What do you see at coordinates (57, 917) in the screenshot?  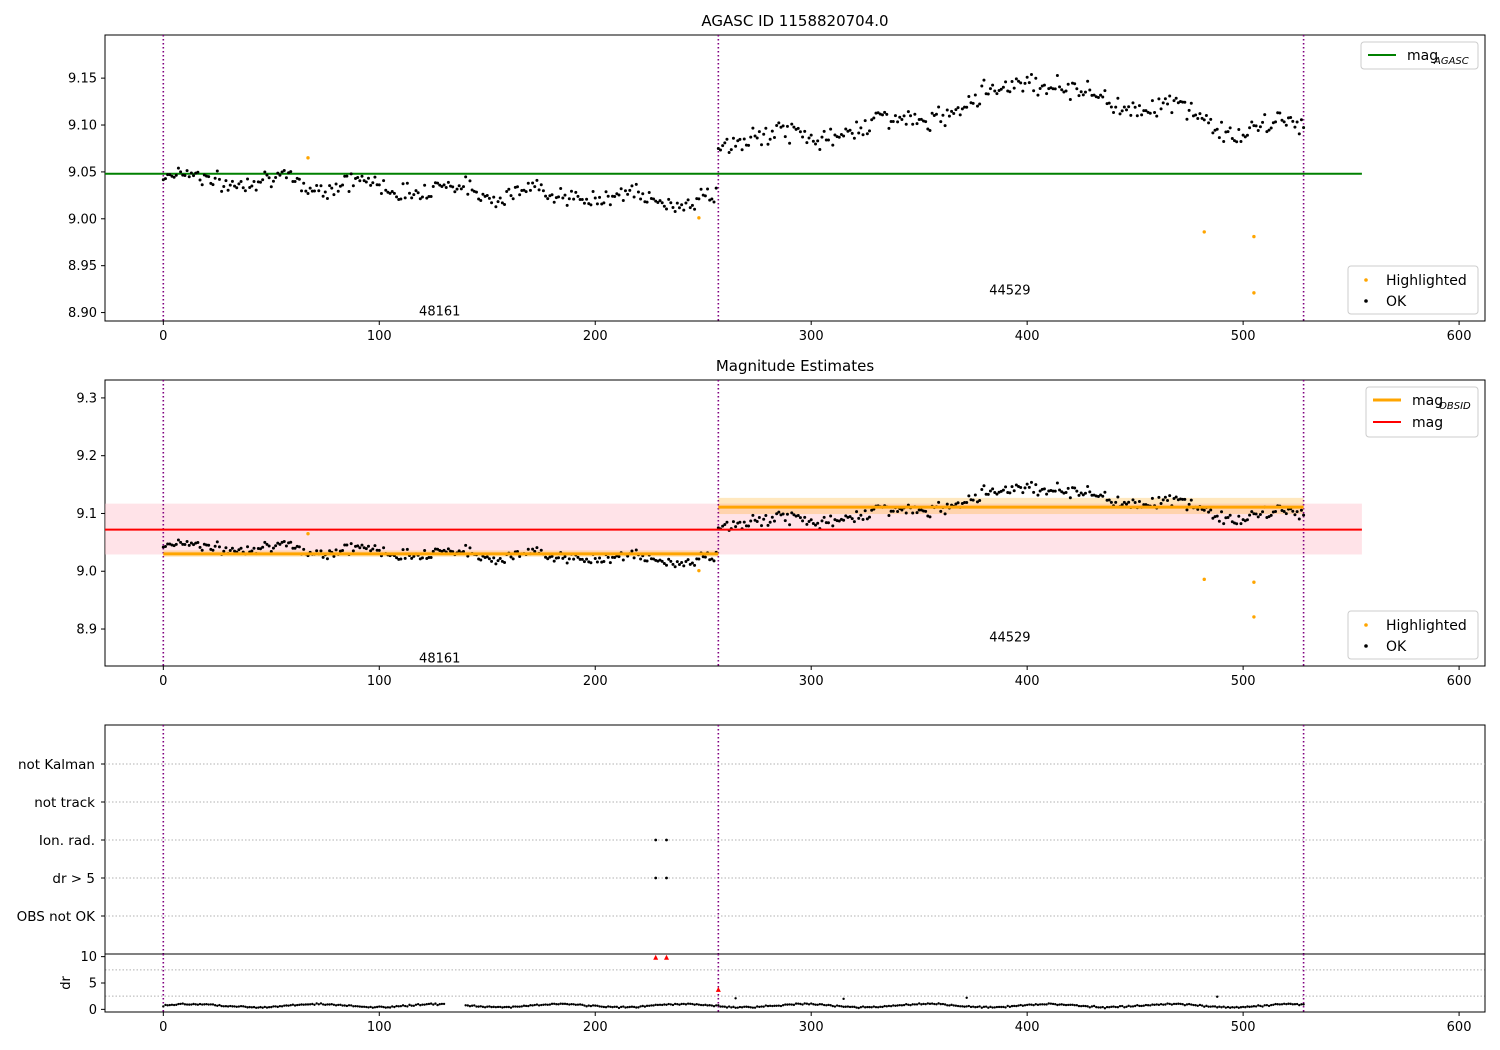 I see `flag-category-label: OBS not OK` at bounding box center [57, 917].